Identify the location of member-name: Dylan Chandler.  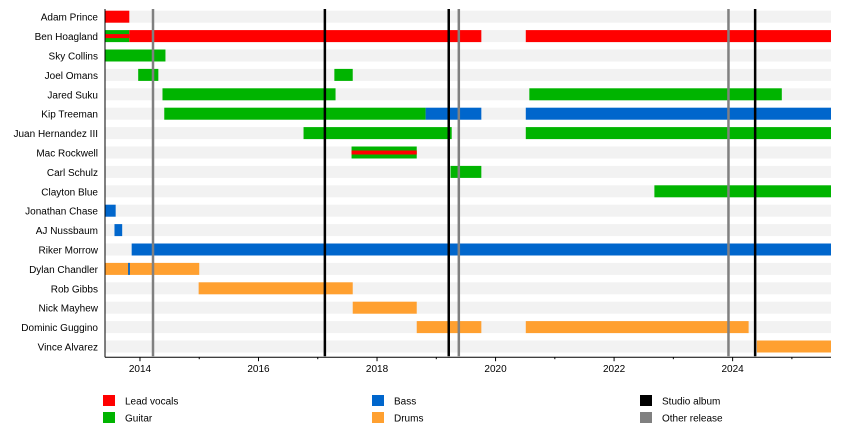
(64, 270).